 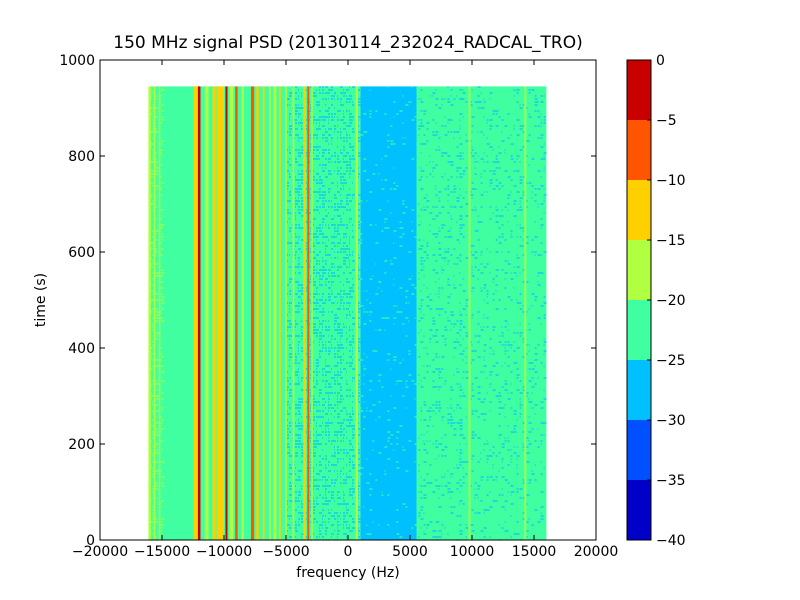 I want to click on colorbar-tick-label: −30, so click(x=671, y=421).